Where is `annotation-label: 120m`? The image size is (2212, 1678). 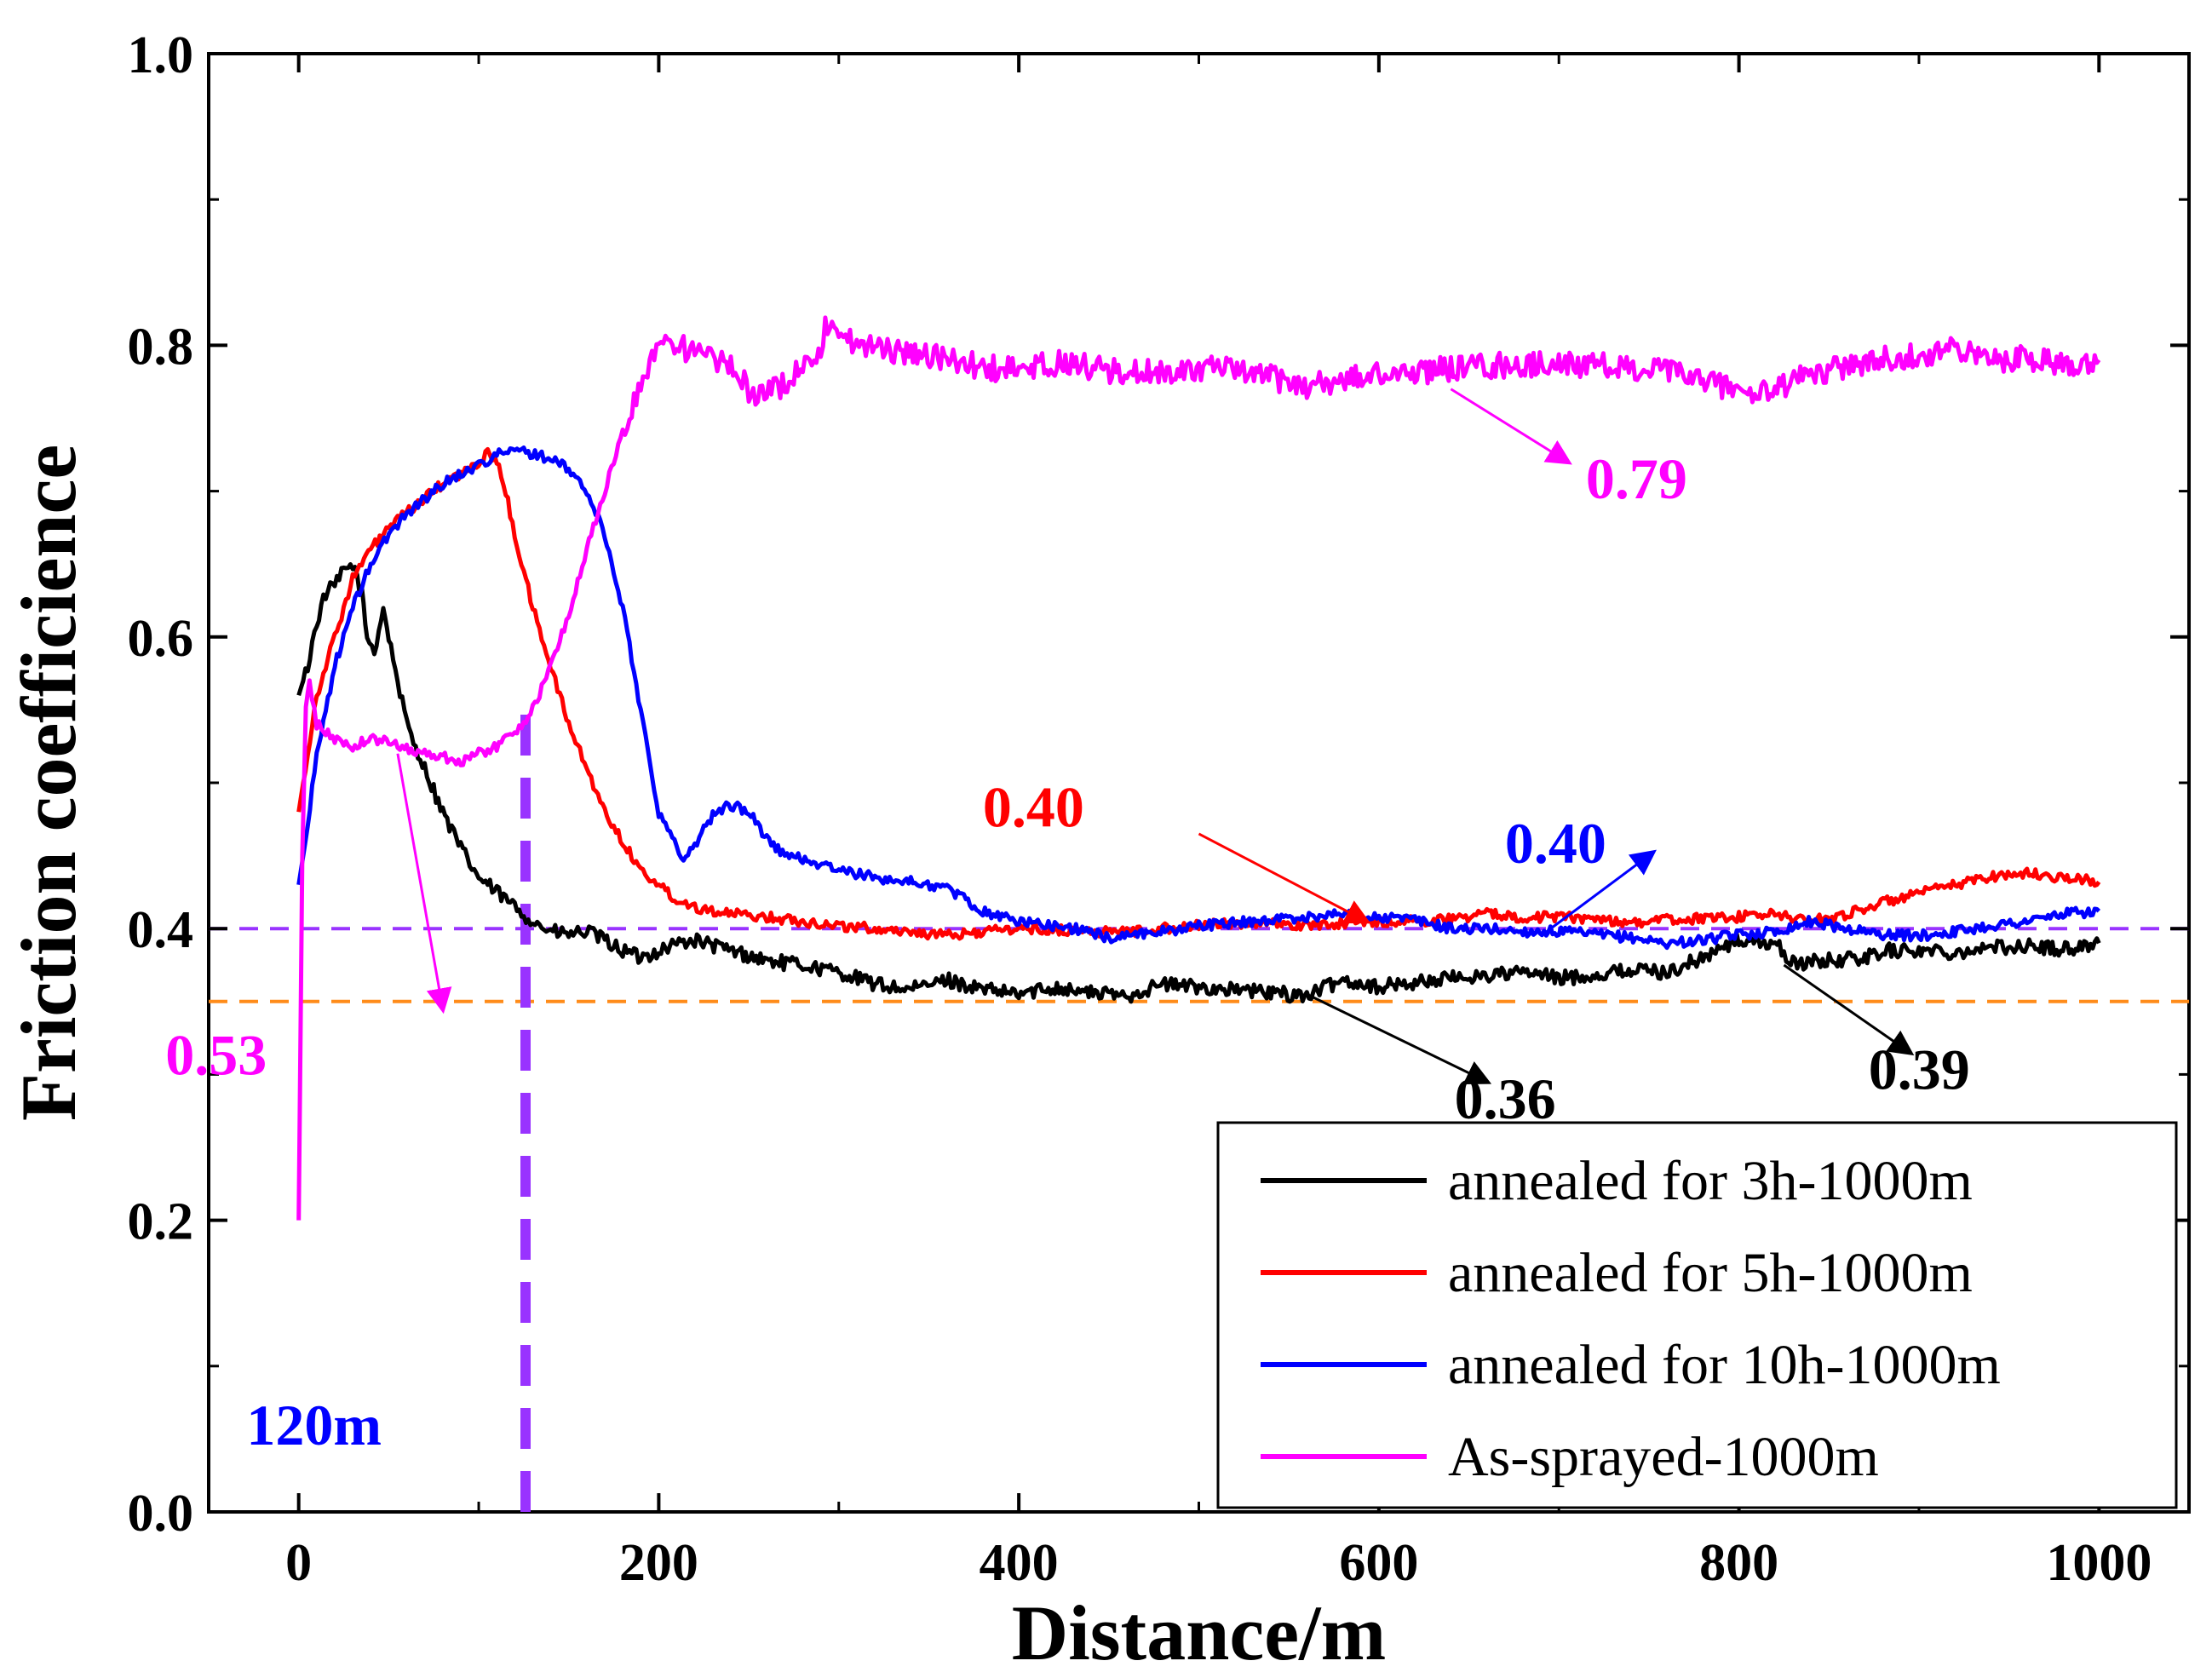 annotation-label: 120m is located at coordinates (314, 1425).